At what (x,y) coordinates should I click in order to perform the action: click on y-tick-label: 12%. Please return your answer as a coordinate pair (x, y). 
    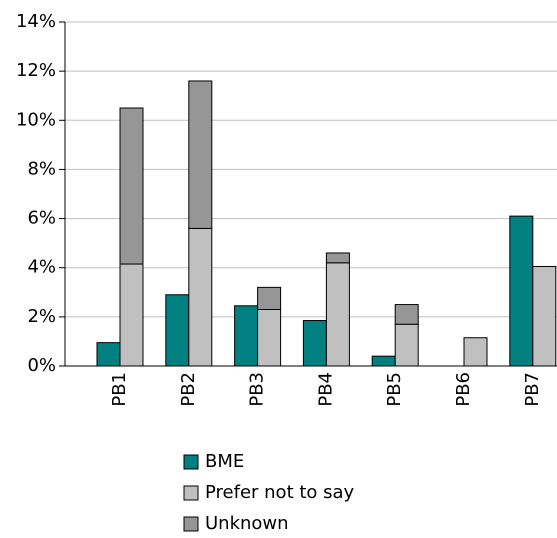
    Looking at the image, I should click on (36, 70).